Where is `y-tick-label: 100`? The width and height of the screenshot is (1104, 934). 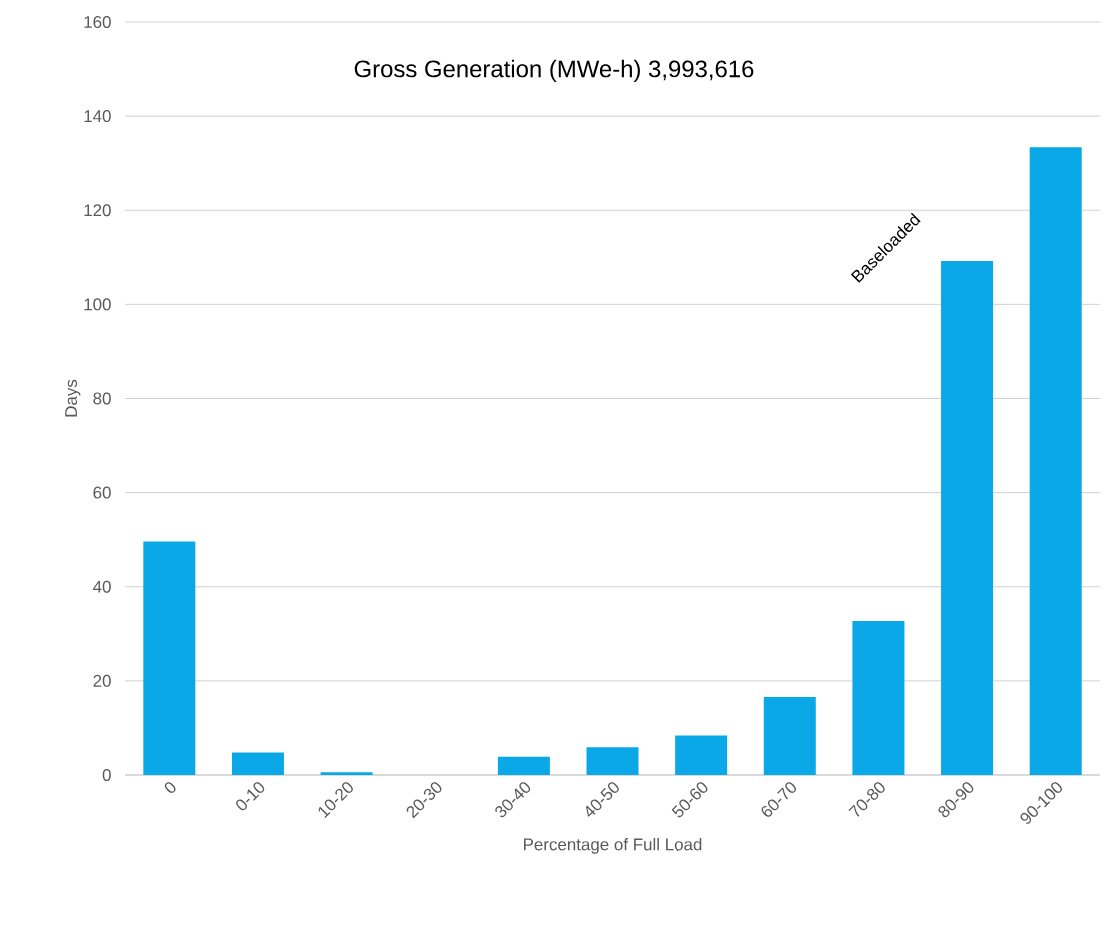
y-tick-label: 100 is located at coordinates (97, 304).